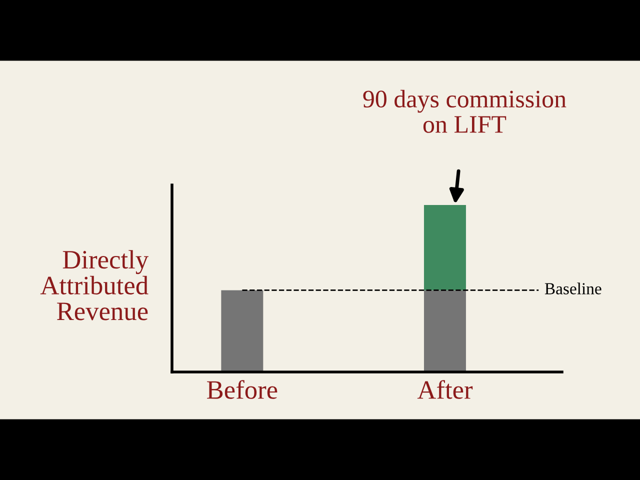  Describe the element at coordinates (94, 285) in the screenshot. I see `y-axis-title: Directly Attributed Revenue` at that location.